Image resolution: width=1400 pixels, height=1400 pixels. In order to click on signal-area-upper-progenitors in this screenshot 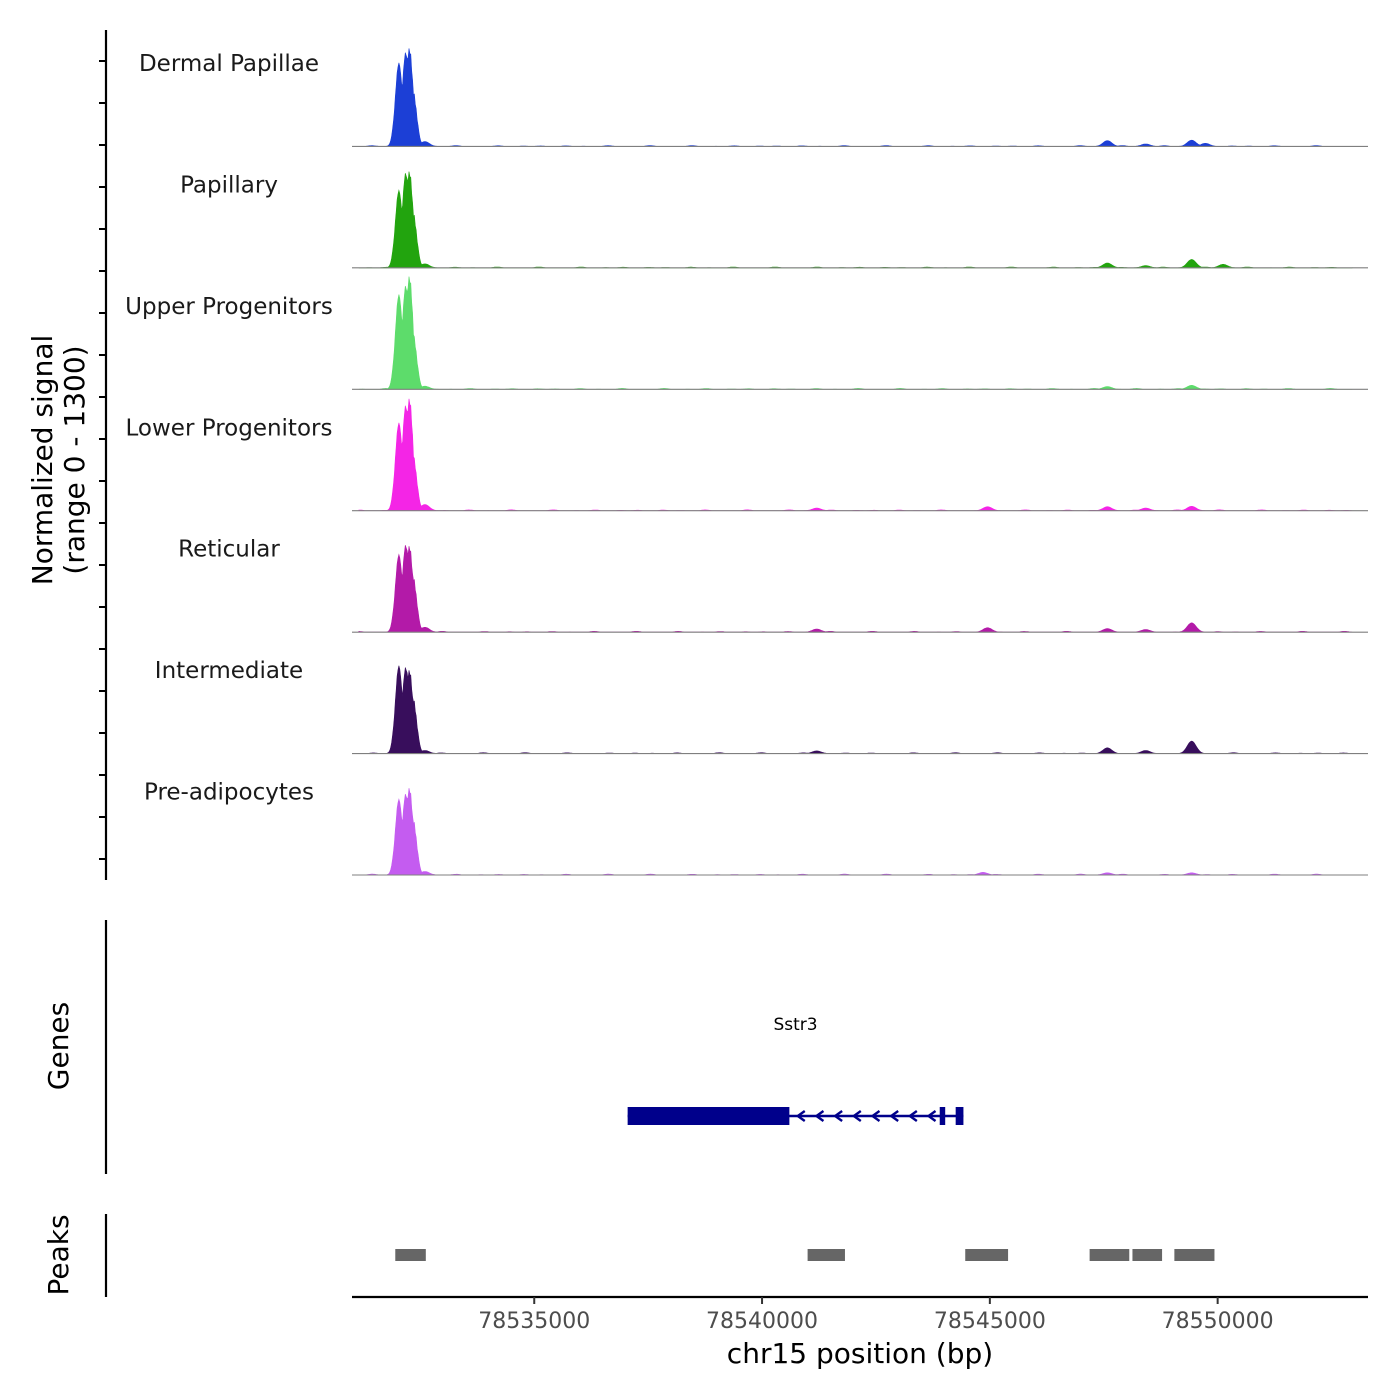, I will do `click(855, 333)`.